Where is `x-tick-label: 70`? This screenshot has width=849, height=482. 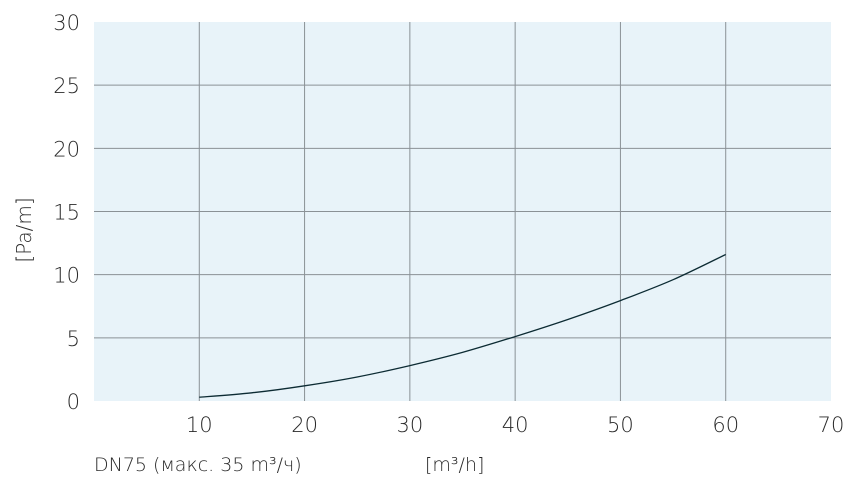
x-tick-label: 70 is located at coordinates (831, 425).